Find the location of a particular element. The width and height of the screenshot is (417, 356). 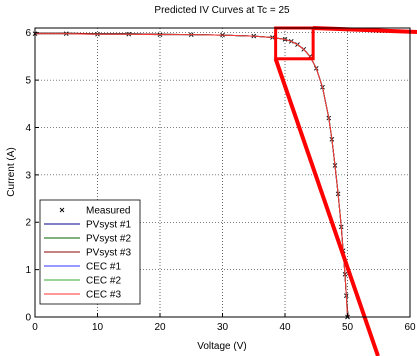

y-tick-label: 4 is located at coordinates (28, 128).